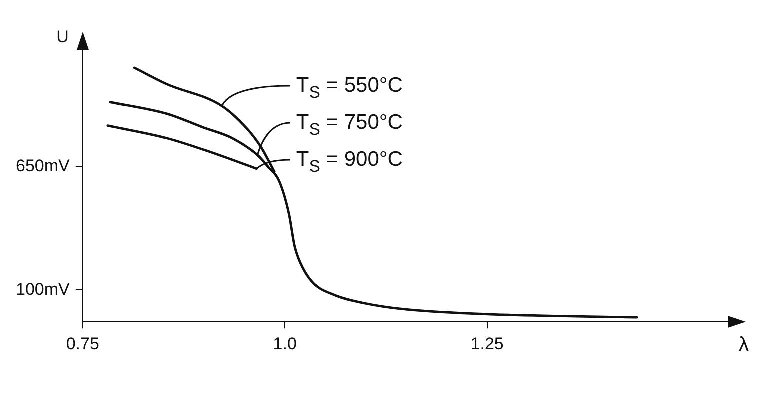 This screenshot has height=419, width=782. Describe the element at coordinates (83, 344) in the screenshot. I see `x-tick-label: 0.75` at that location.